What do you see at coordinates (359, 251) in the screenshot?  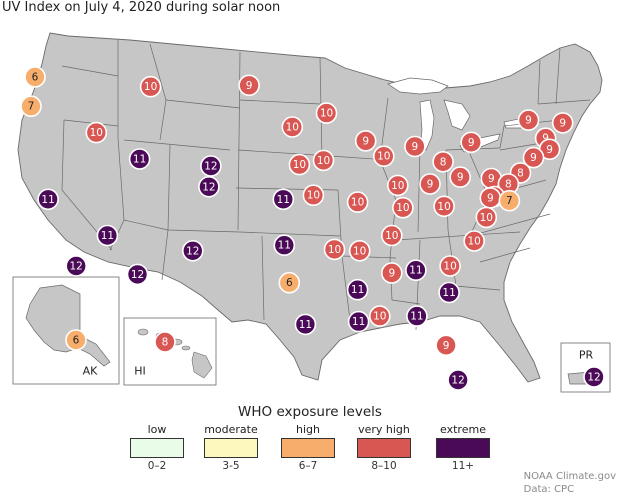 I see `uv-value-label-23: 10` at bounding box center [359, 251].